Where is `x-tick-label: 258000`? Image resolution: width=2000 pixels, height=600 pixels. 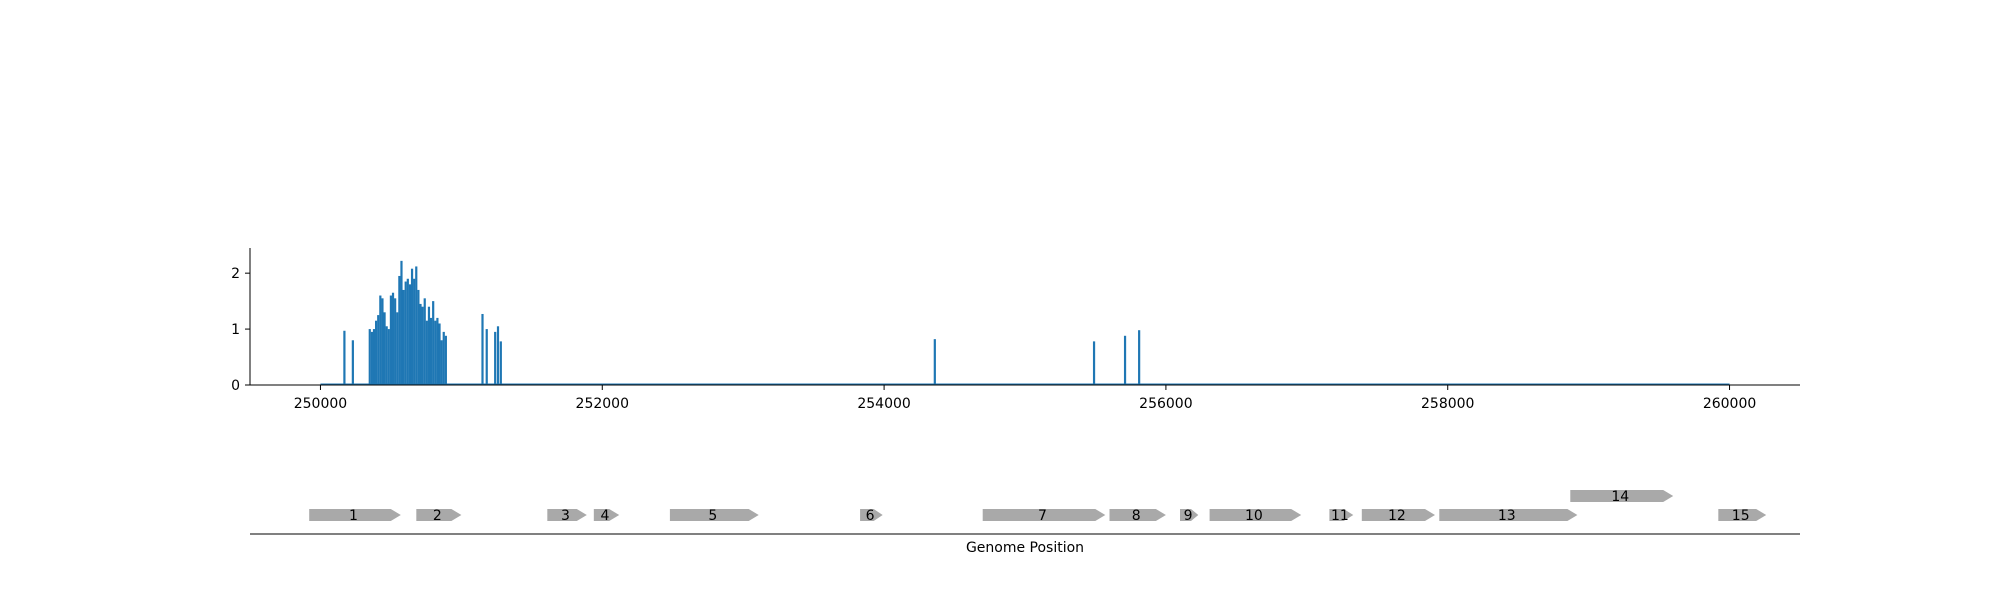 x-tick-label: 258000 is located at coordinates (1447, 404).